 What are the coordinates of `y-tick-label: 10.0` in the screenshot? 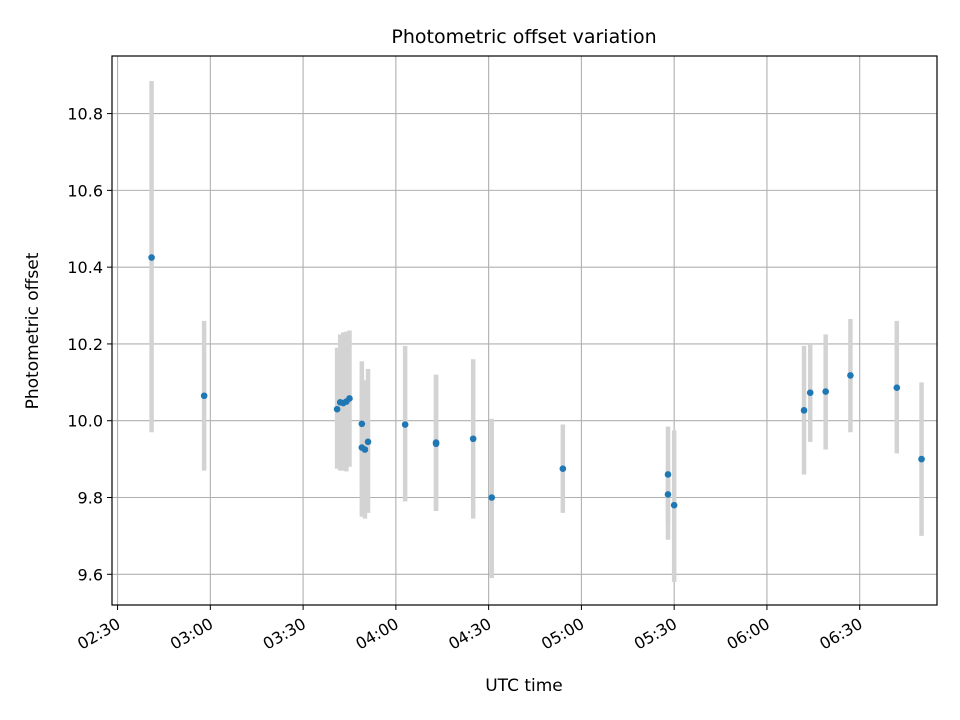 It's located at (85, 421).